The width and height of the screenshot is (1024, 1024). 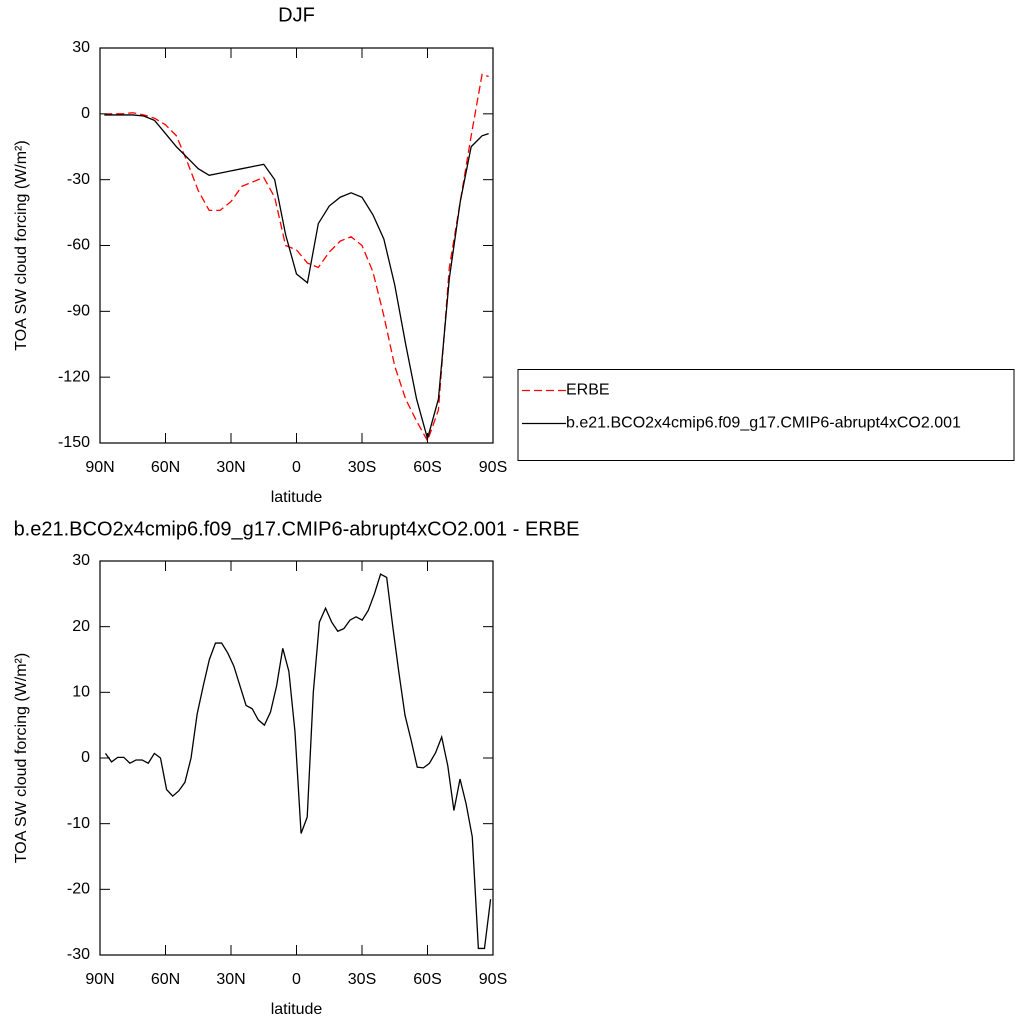 I want to click on y-tick-label: -20, so click(x=78, y=889).